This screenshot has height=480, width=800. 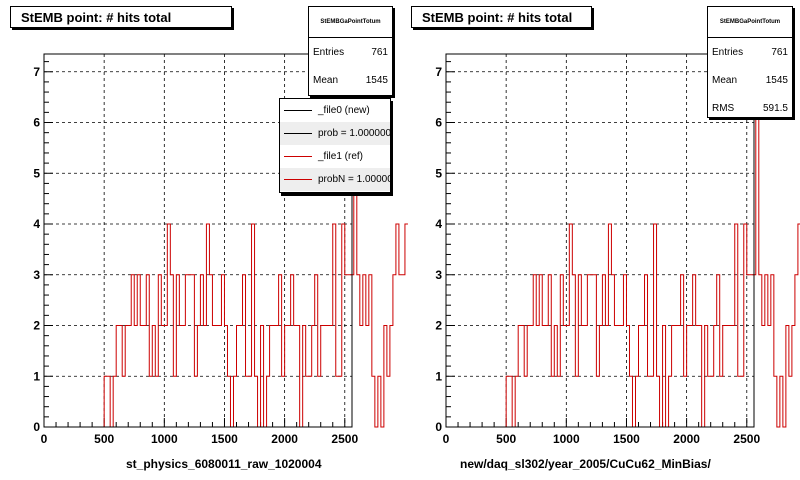 I want to click on legend-entry-file0: _file0 (new), so click(x=335, y=110).